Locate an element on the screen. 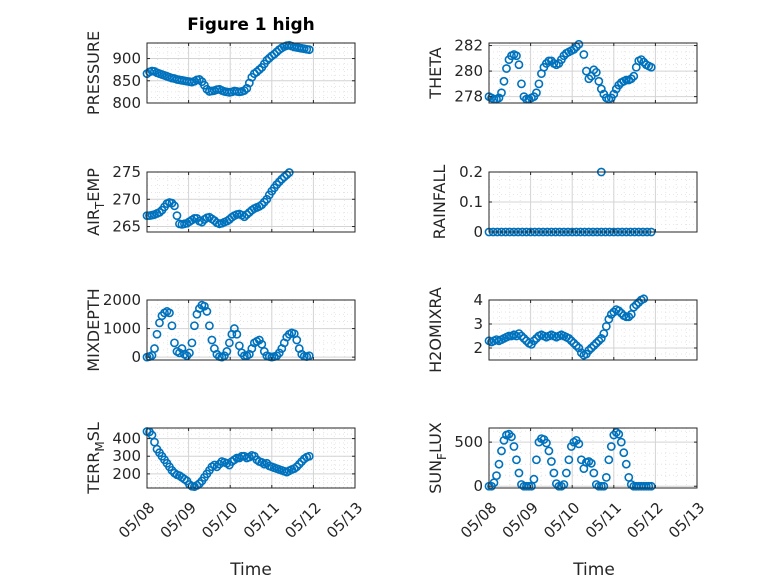  y-tick-label: 1000 is located at coordinates (122, 329).